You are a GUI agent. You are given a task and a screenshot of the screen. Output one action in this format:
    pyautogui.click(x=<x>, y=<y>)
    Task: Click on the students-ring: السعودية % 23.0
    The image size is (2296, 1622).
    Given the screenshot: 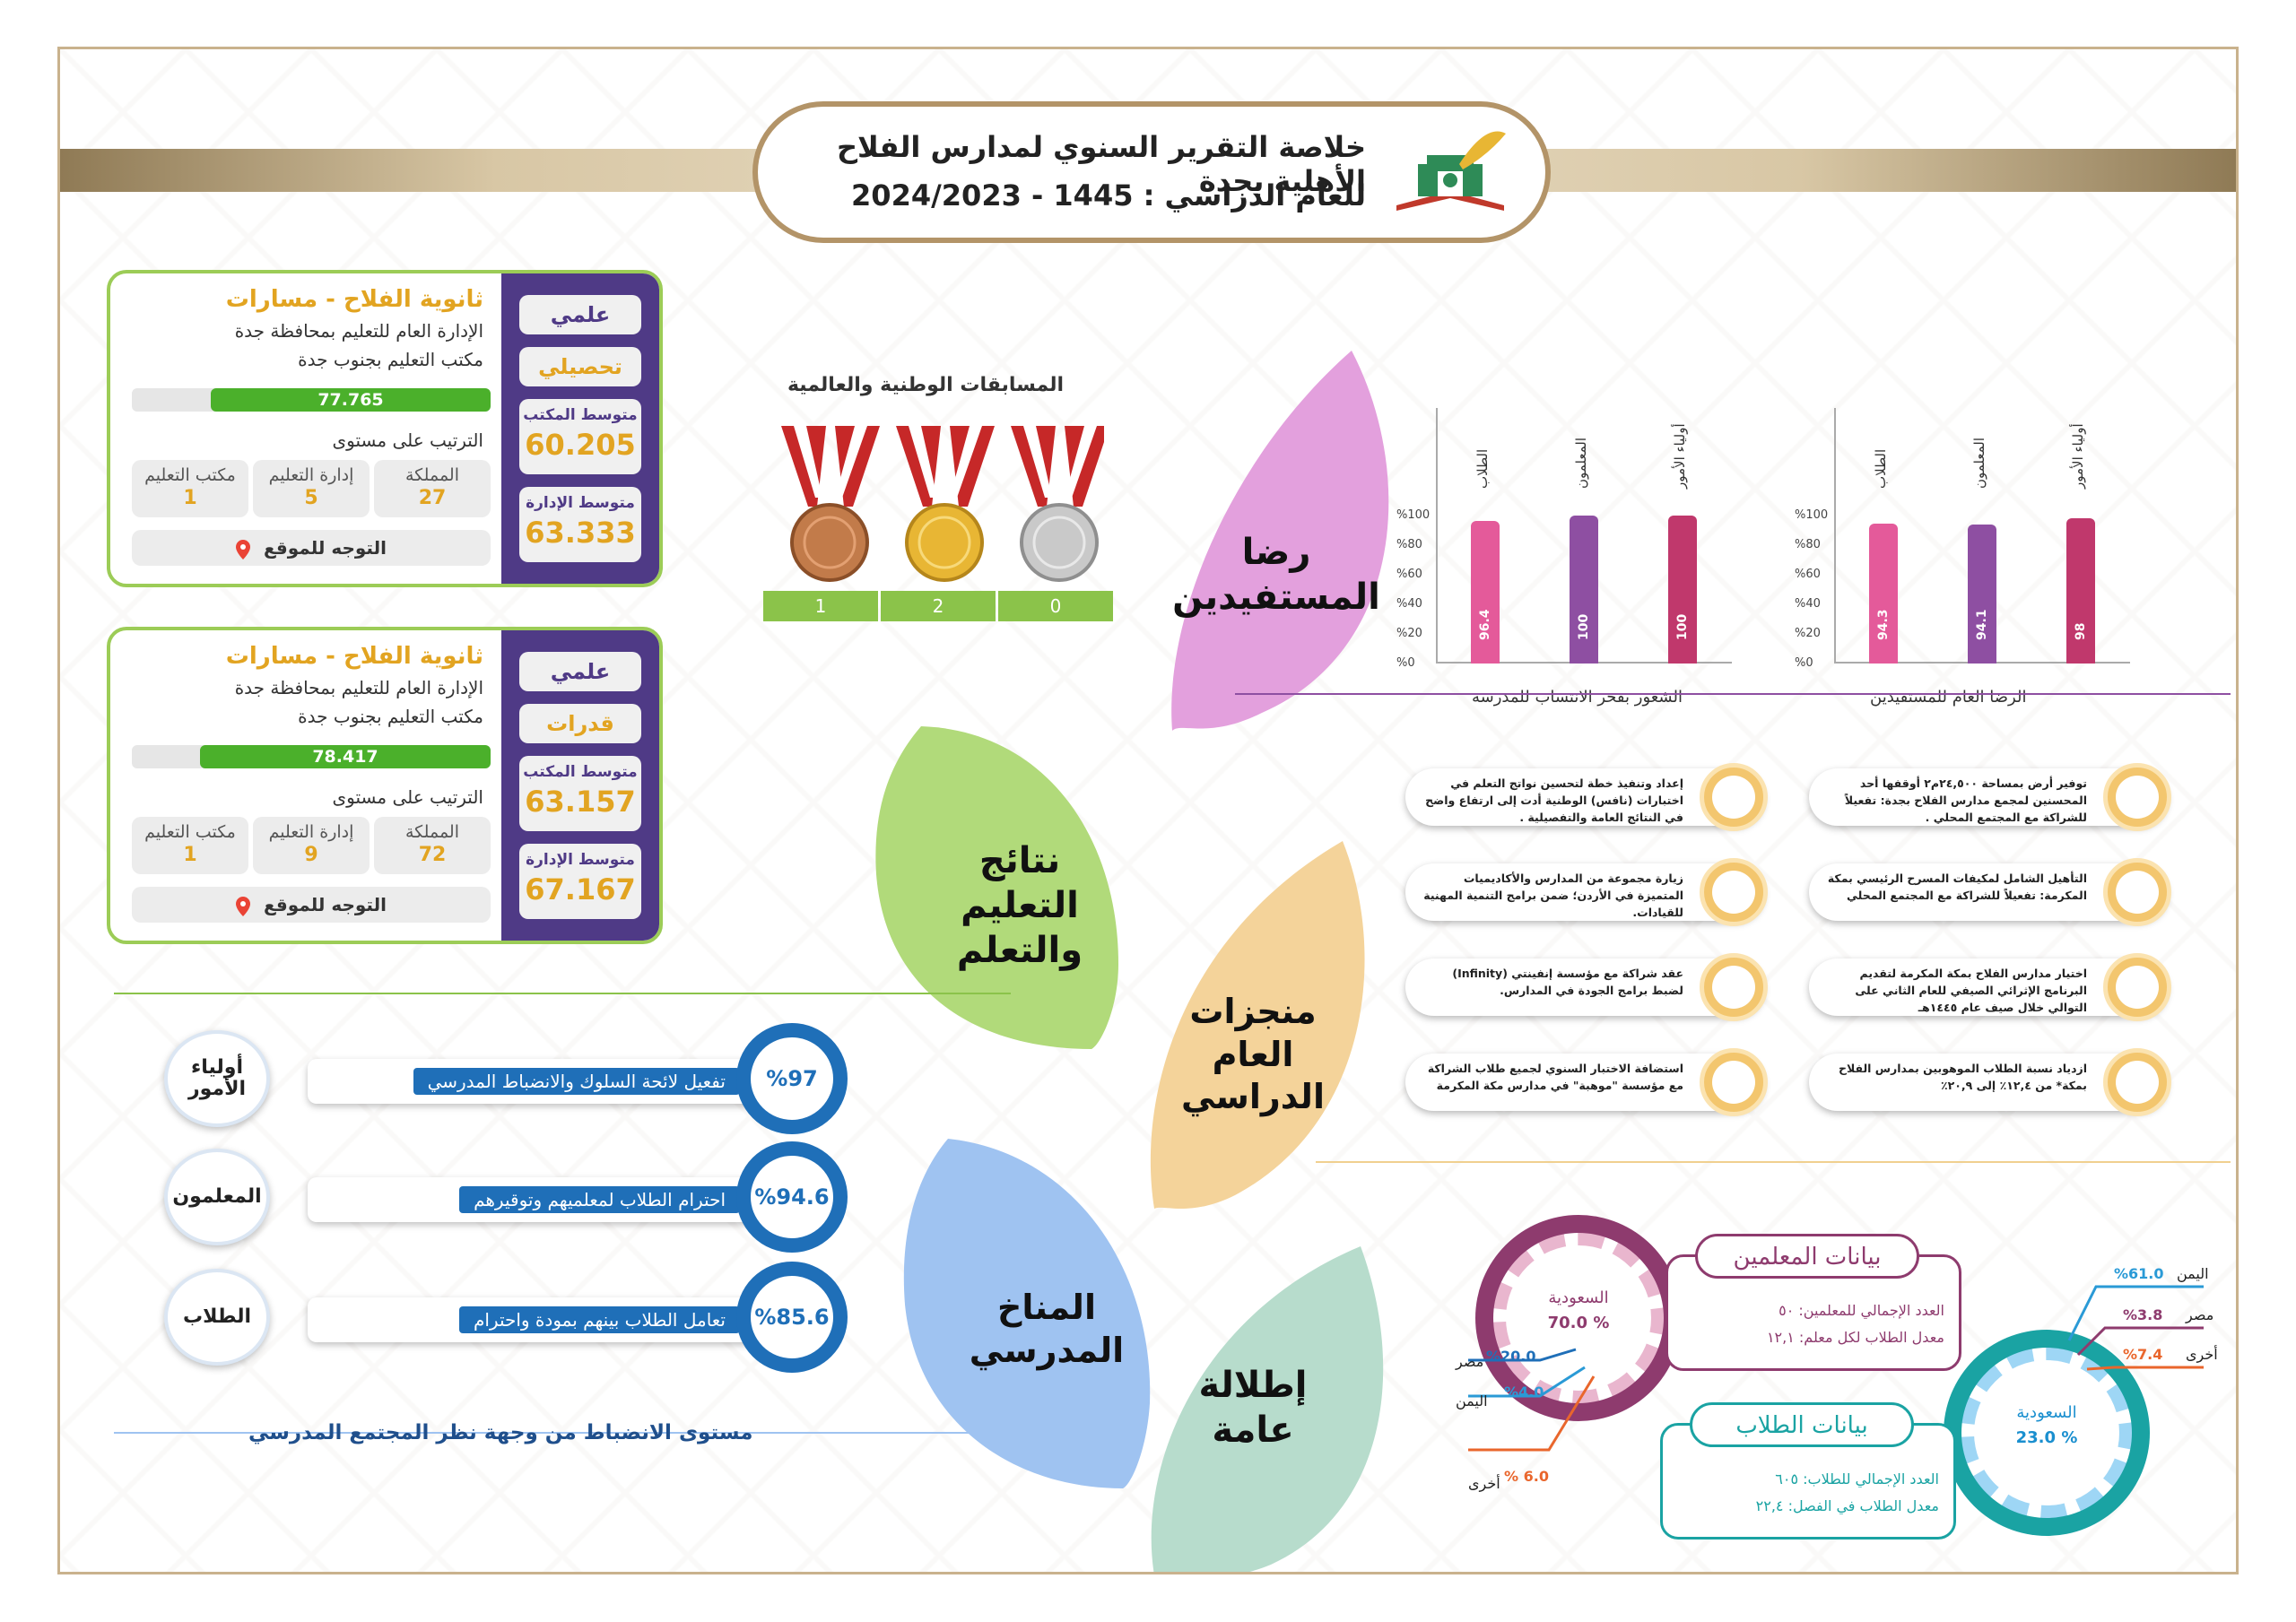 What is the action you would take?
    pyautogui.click(x=2047, y=1433)
    